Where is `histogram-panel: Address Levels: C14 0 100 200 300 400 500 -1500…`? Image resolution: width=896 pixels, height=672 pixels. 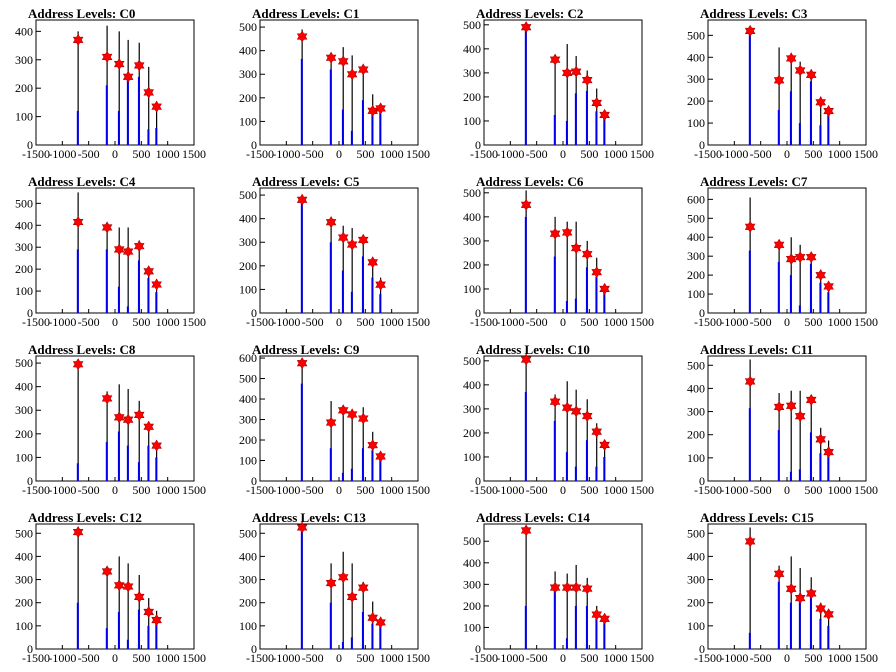
histogram-panel: Address Levels: C14 0 100 200 300 400 500 -1500… is located at coordinates (560, 588).